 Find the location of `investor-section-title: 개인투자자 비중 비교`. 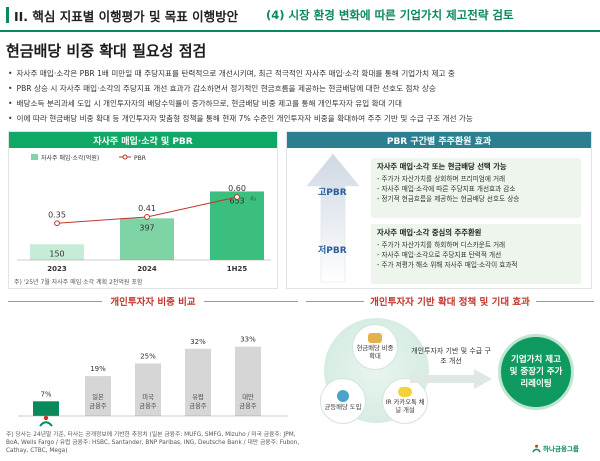

investor-section-title: 개인투자자 비중 비교 is located at coordinates (153, 302).